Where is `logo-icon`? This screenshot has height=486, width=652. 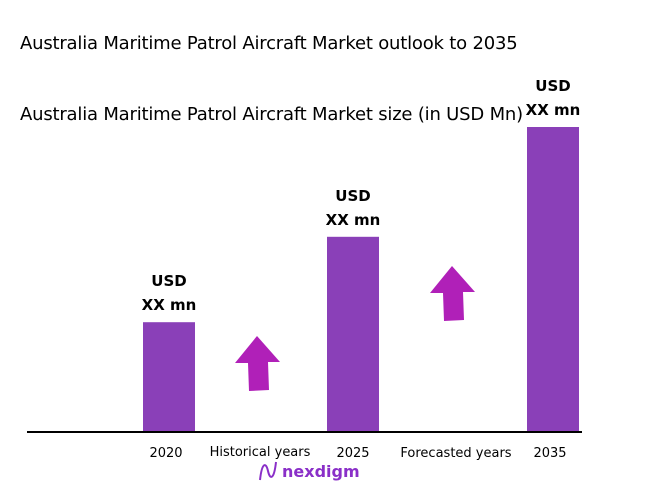
logo-icon is located at coordinates (268, 471).